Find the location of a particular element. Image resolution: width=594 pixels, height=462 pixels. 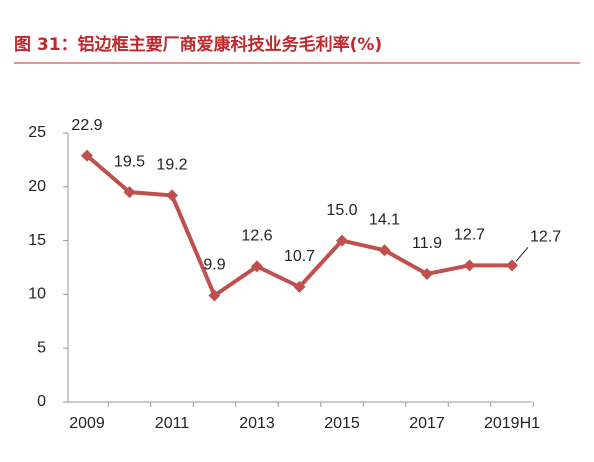

y-tick-label: 0 is located at coordinates (41, 401).